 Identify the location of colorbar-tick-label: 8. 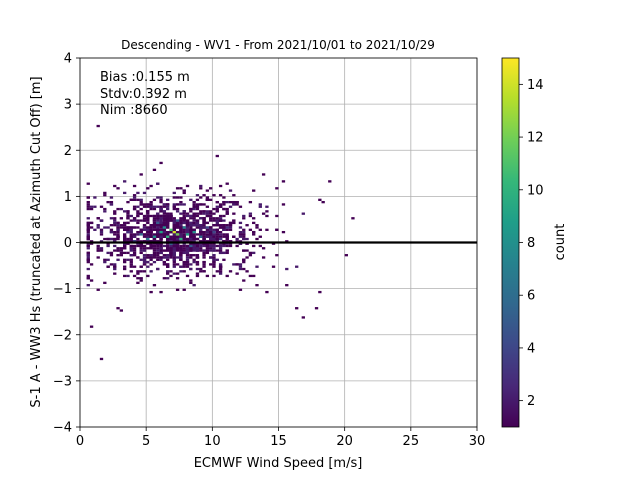
(531, 243).